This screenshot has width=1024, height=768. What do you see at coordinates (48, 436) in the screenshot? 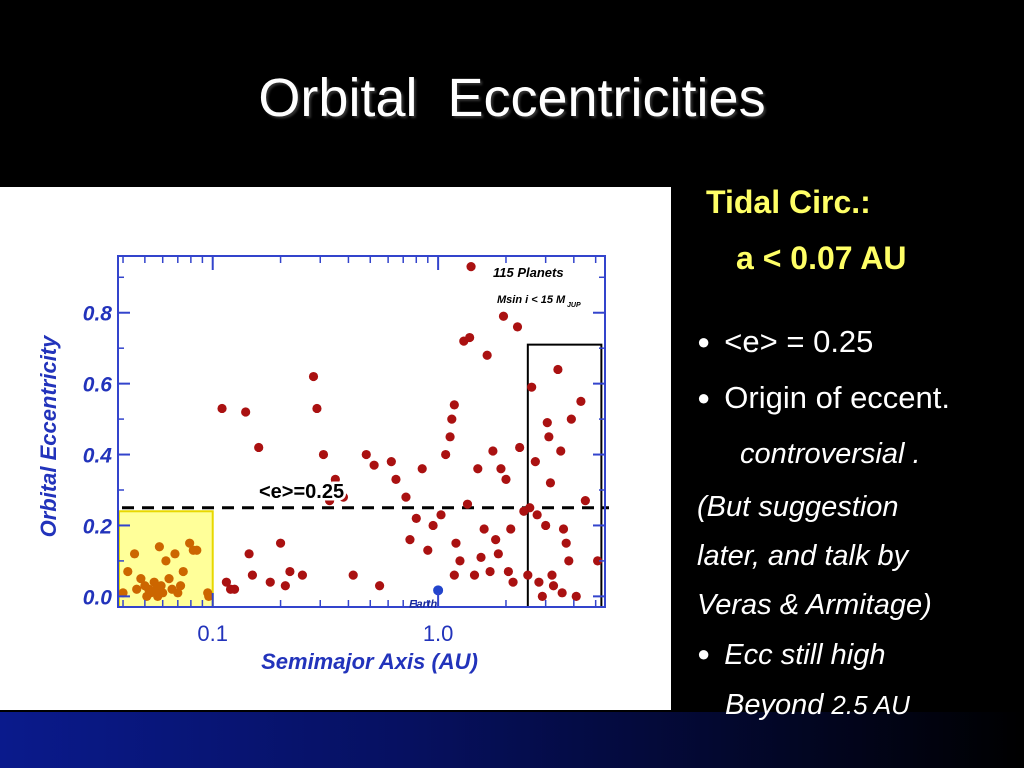
I see `y-axis-label: Orbital Eccentricity` at bounding box center [48, 436].